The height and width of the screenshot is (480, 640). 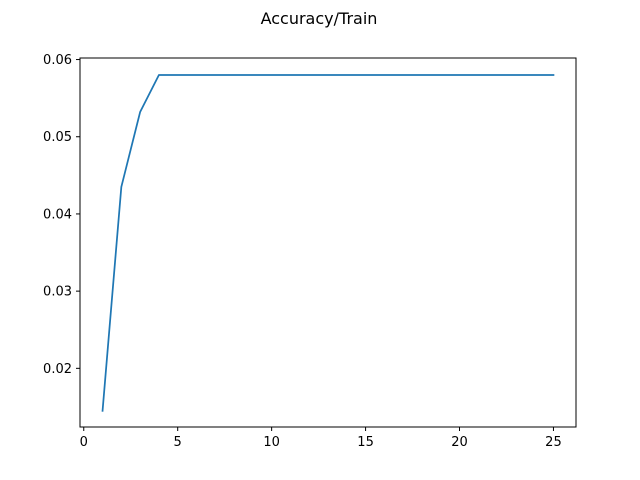 I want to click on x-tick-label: 5, so click(x=178, y=442).